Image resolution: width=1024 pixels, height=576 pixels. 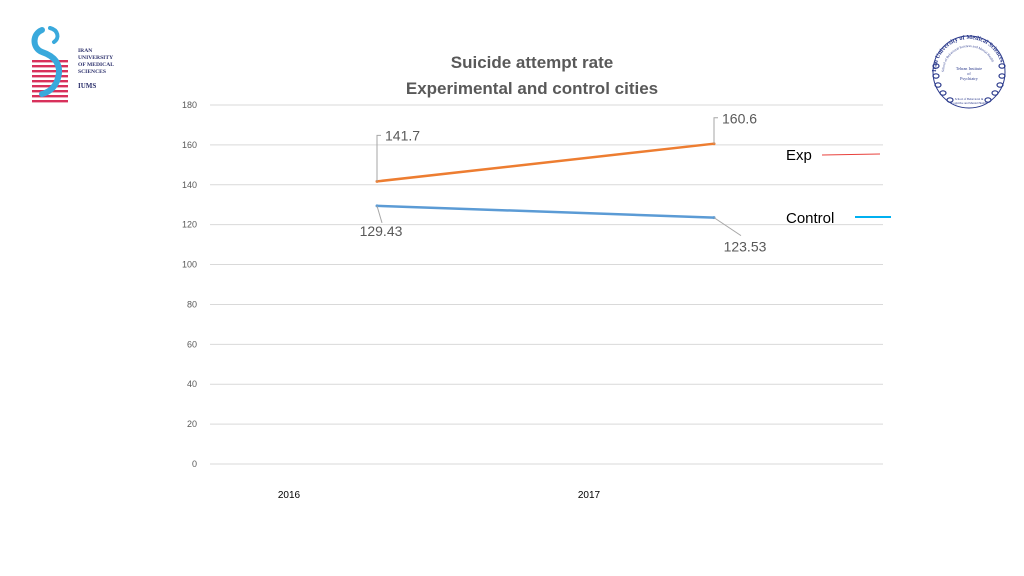 I want to click on seal-bottom-1: School of Behavioral &, so click(x=969, y=99).